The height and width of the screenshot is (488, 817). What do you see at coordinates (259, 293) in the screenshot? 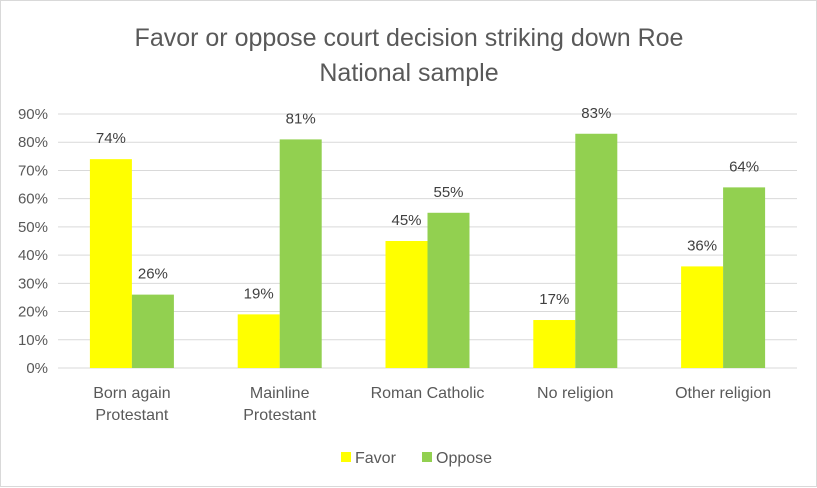
I see `data-label-favor-1: 19%` at bounding box center [259, 293].